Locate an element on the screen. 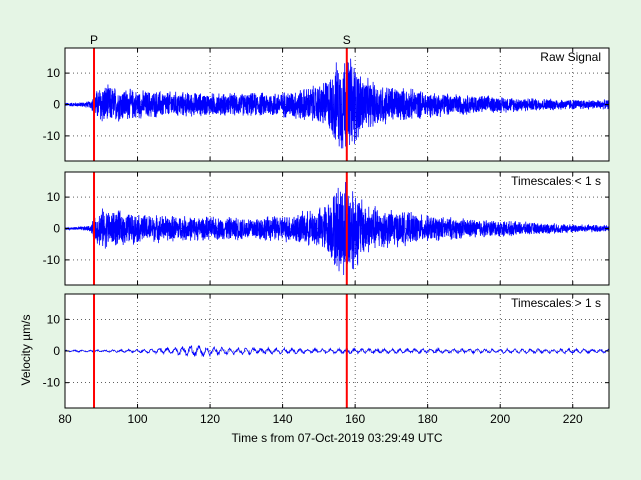 This screenshot has width=641, height=480. x-axis-label: Time s from 07-Oct-2019 03:29:49 UTC is located at coordinates (337, 438).